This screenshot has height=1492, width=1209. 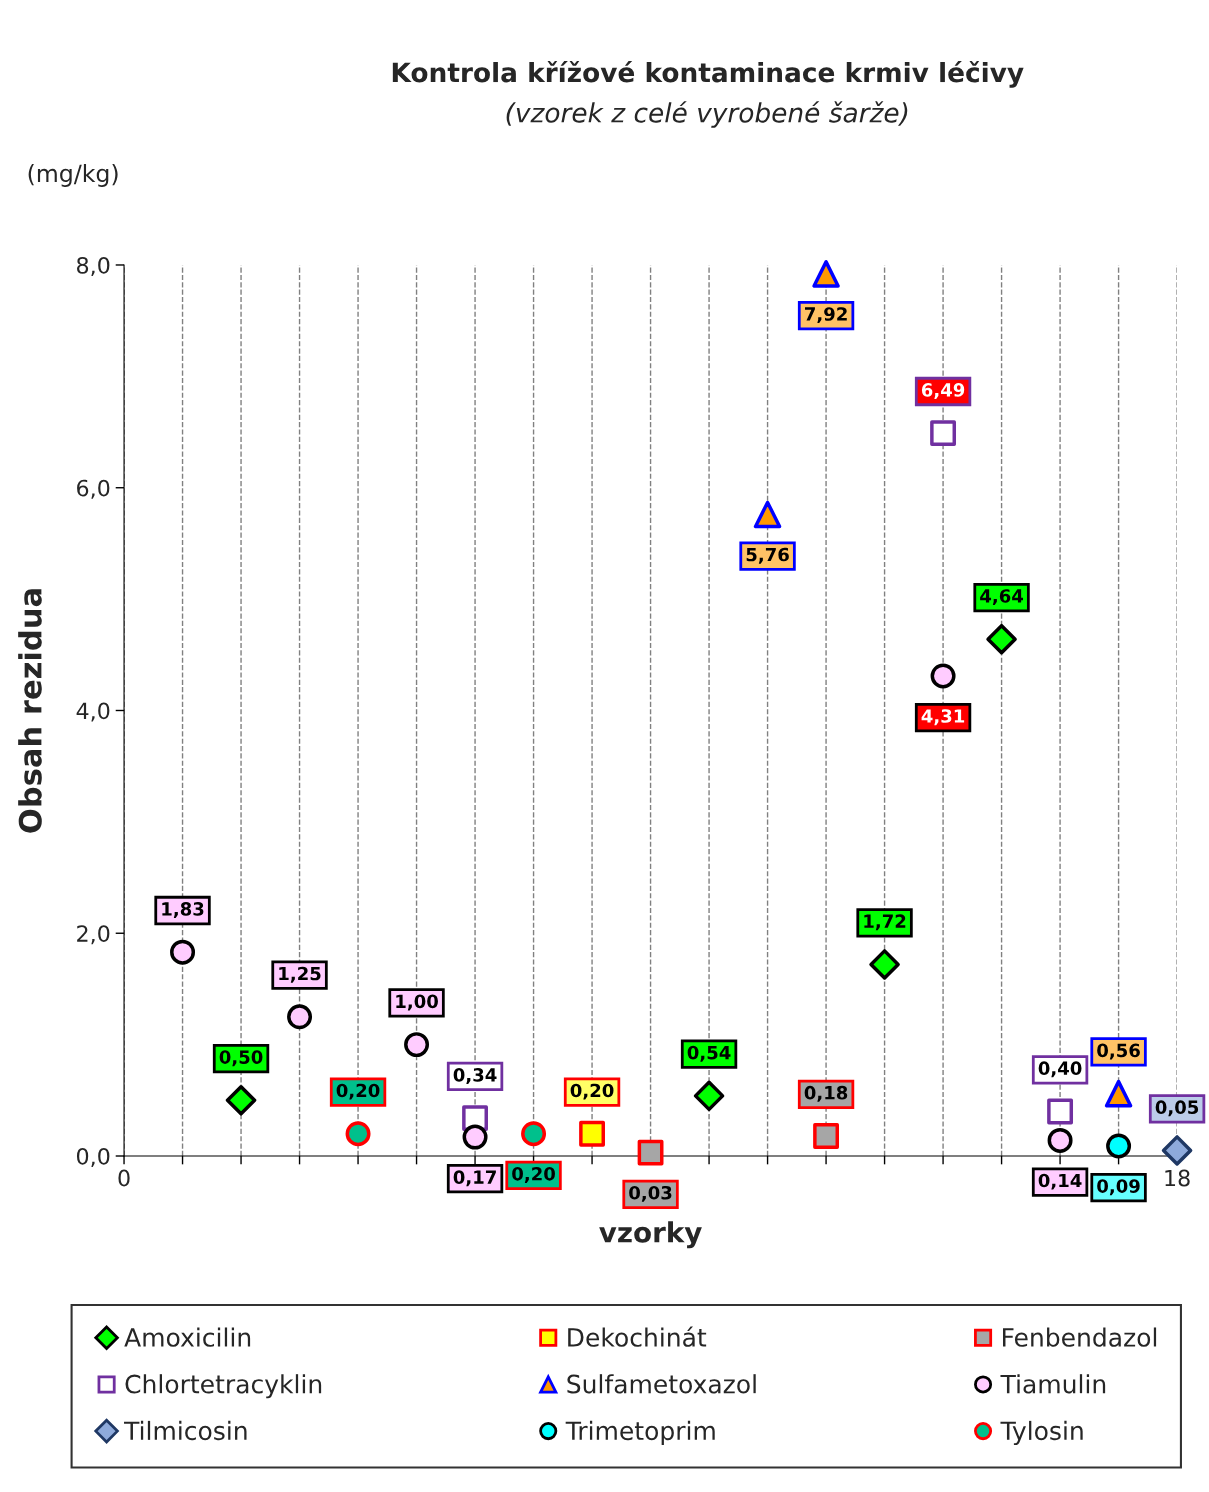 I want to click on legend-label: Trimetoprim, so click(x=640, y=1433).